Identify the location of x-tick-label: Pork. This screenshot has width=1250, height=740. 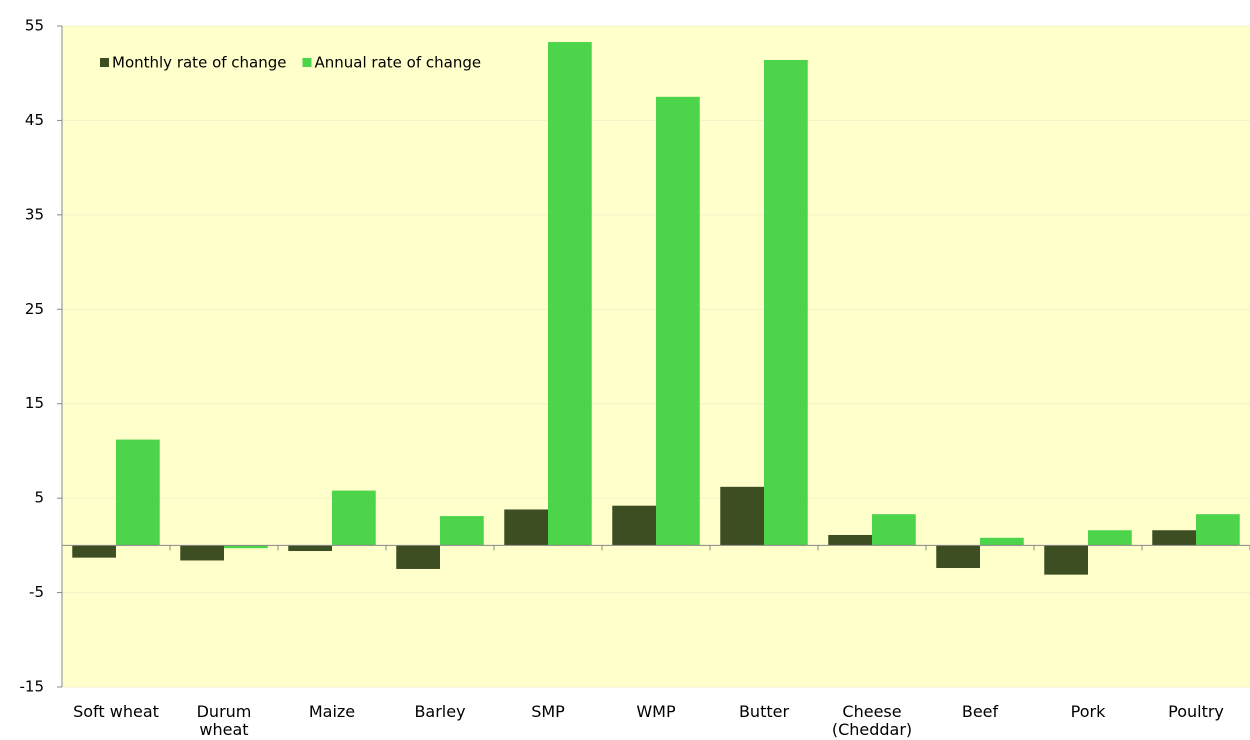
(1088, 711).